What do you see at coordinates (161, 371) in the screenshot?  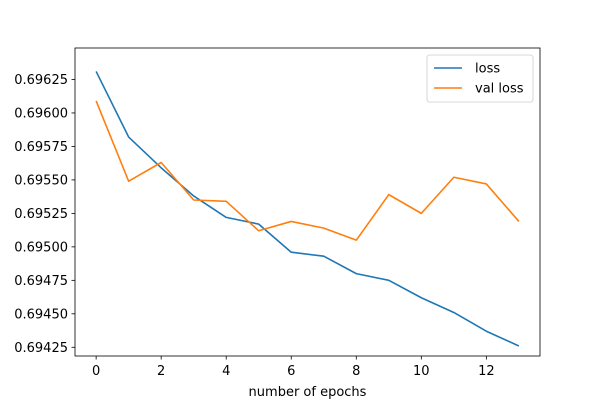 I see `x-tick-label: 2` at bounding box center [161, 371].